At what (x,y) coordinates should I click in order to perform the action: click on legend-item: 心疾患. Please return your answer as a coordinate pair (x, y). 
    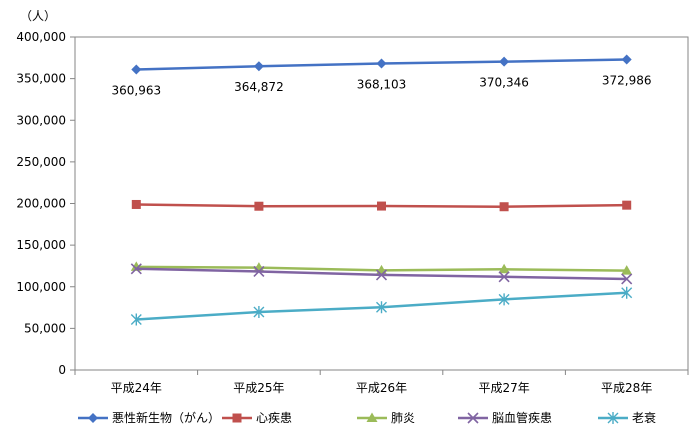
    Looking at the image, I should click on (257, 417).